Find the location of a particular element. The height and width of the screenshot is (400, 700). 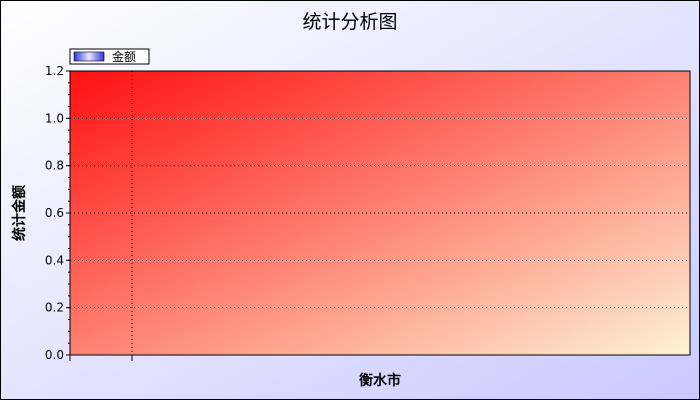

legend-swatch is located at coordinates (89, 56).